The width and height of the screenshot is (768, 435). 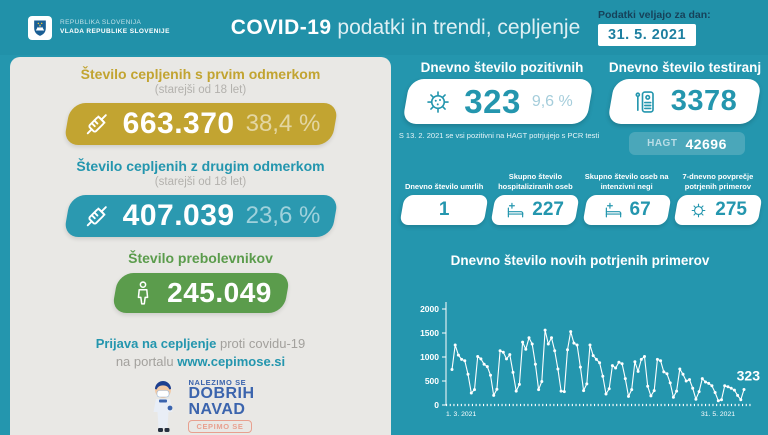 I want to click on hospitalized-stat: Skupno število hospitaliziranih oseb 227, so click(x=535, y=195).